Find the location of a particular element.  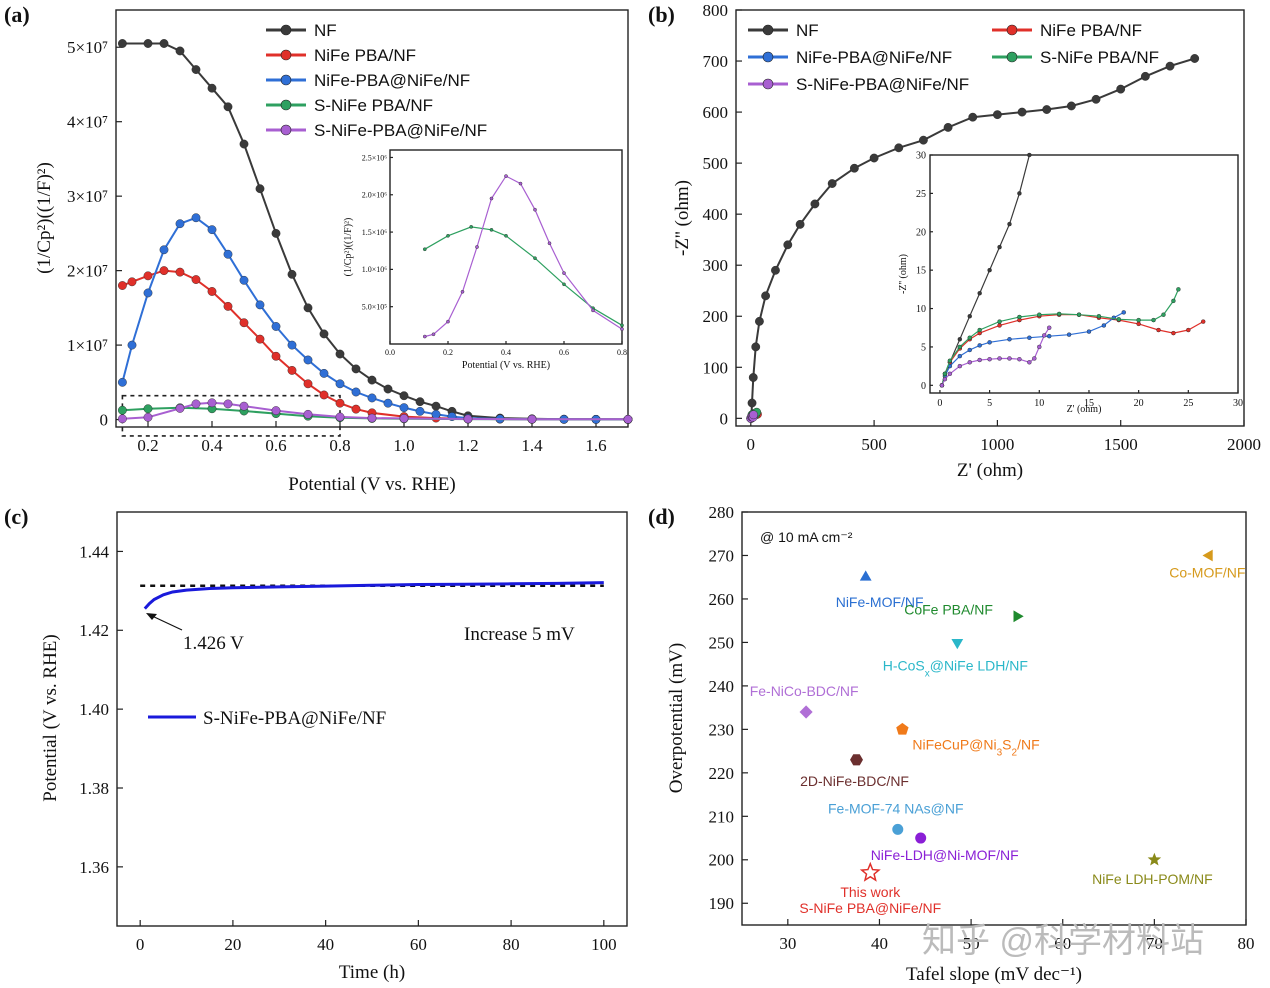

x-tick-label: 15 is located at coordinates (1089, 403).